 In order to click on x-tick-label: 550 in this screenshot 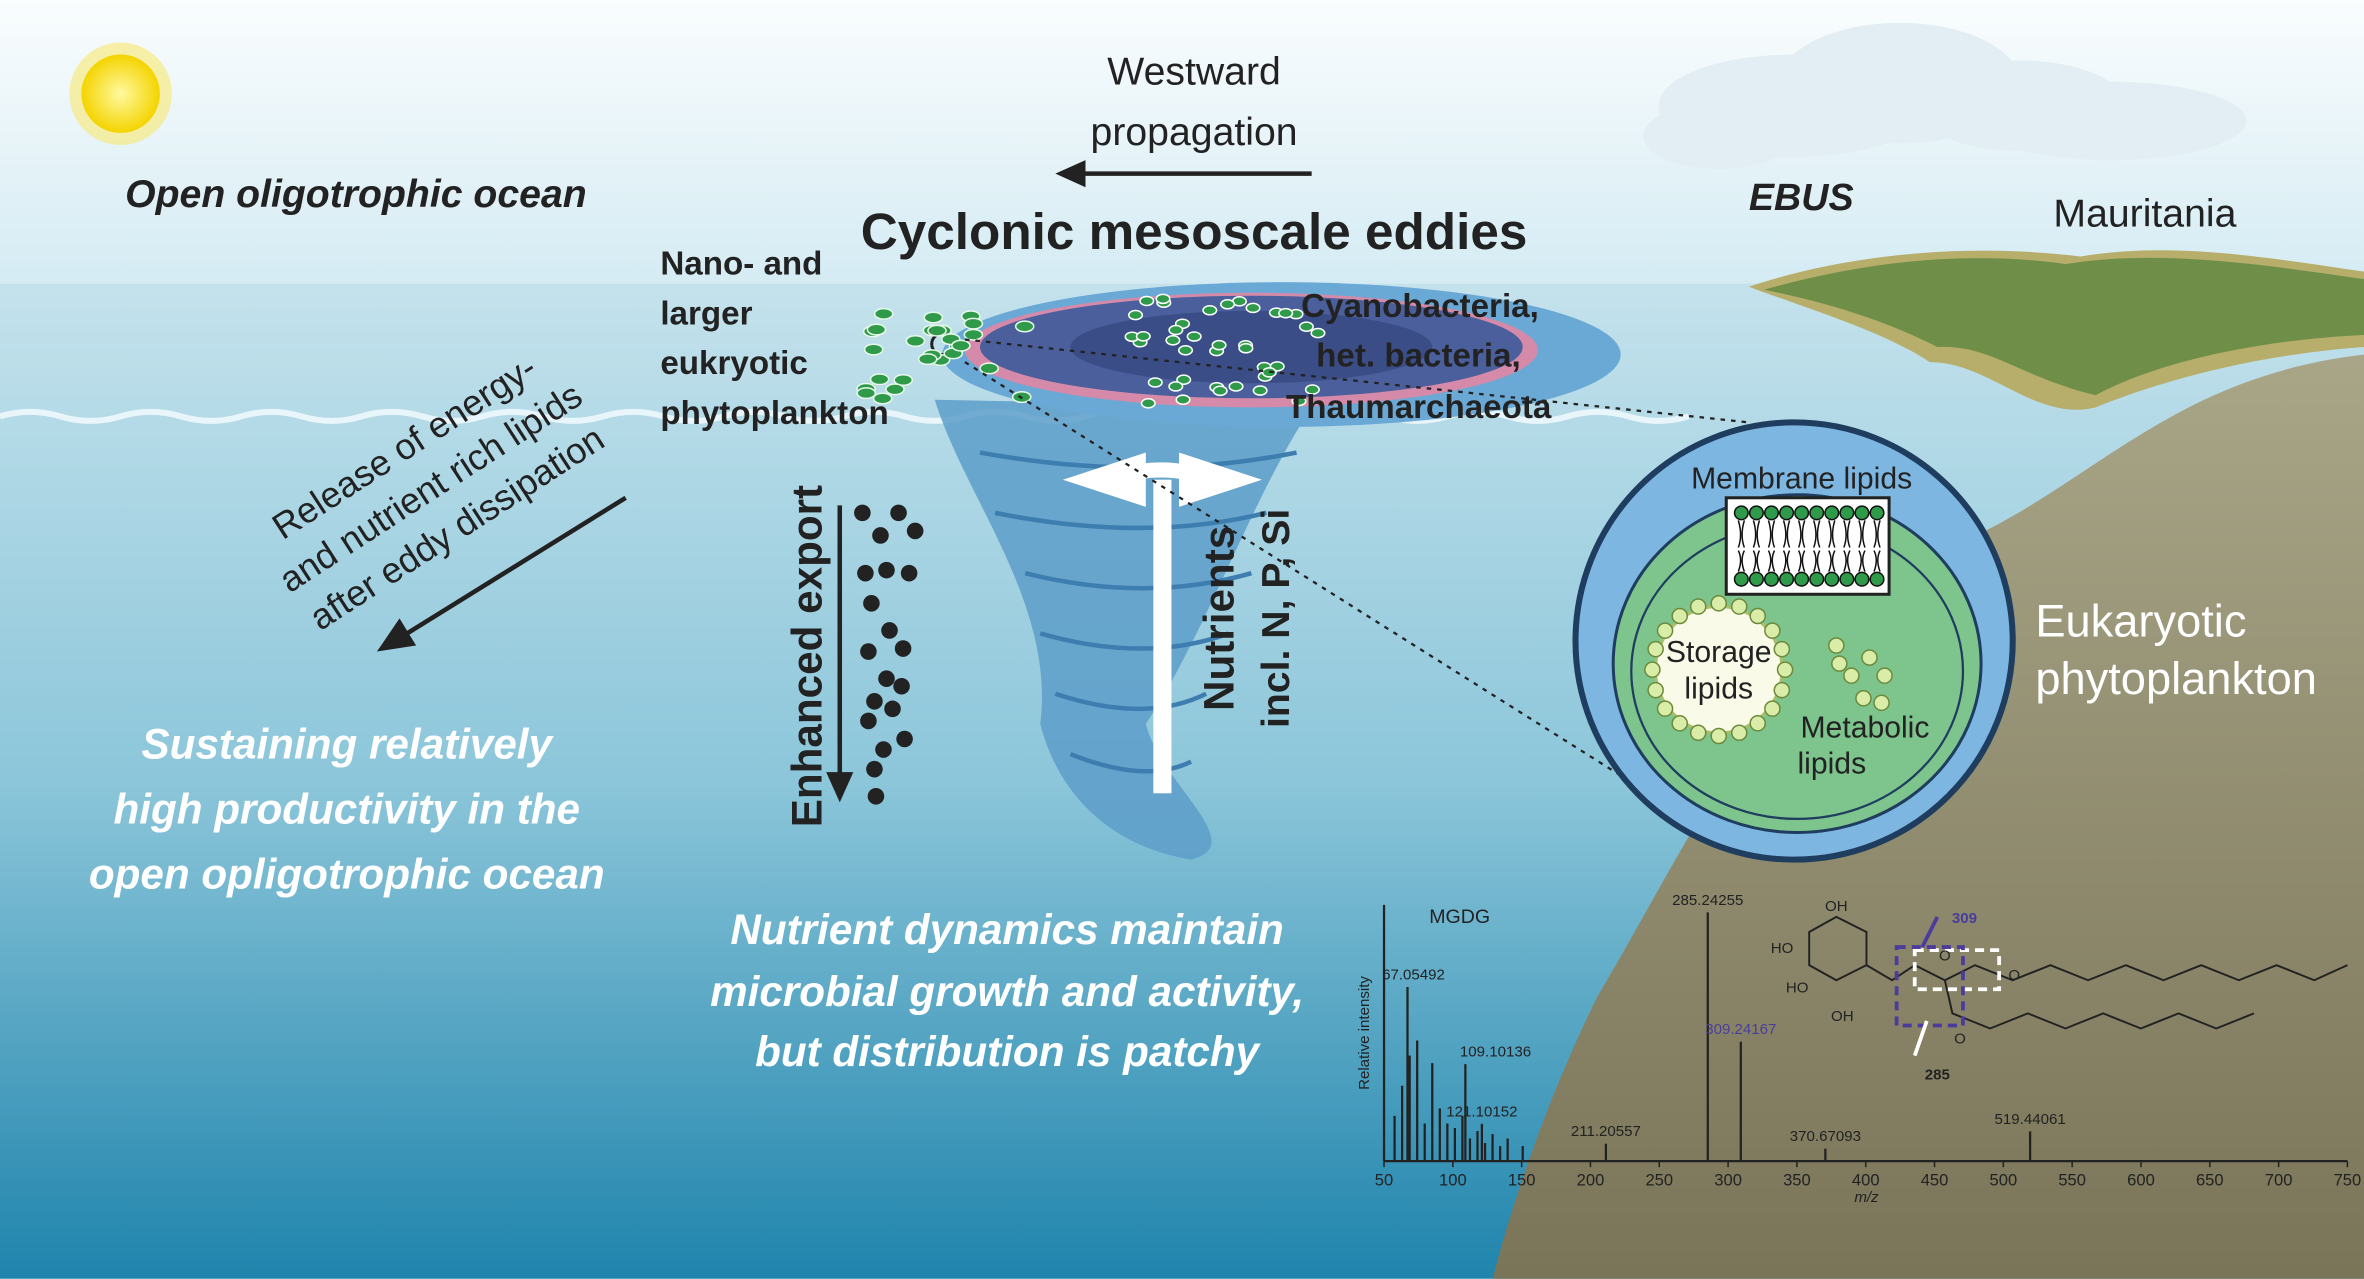, I will do `click(2072, 1179)`.